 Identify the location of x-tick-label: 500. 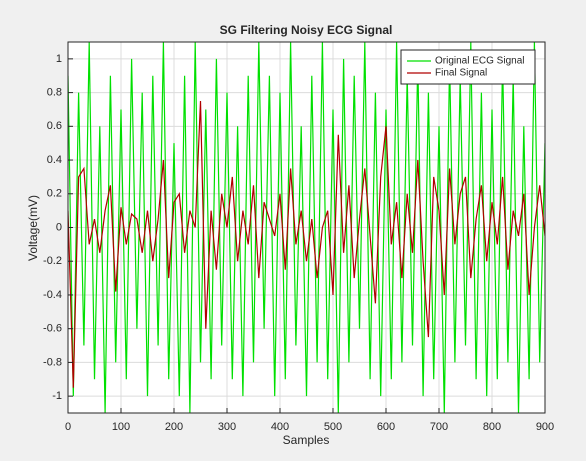
(333, 427).